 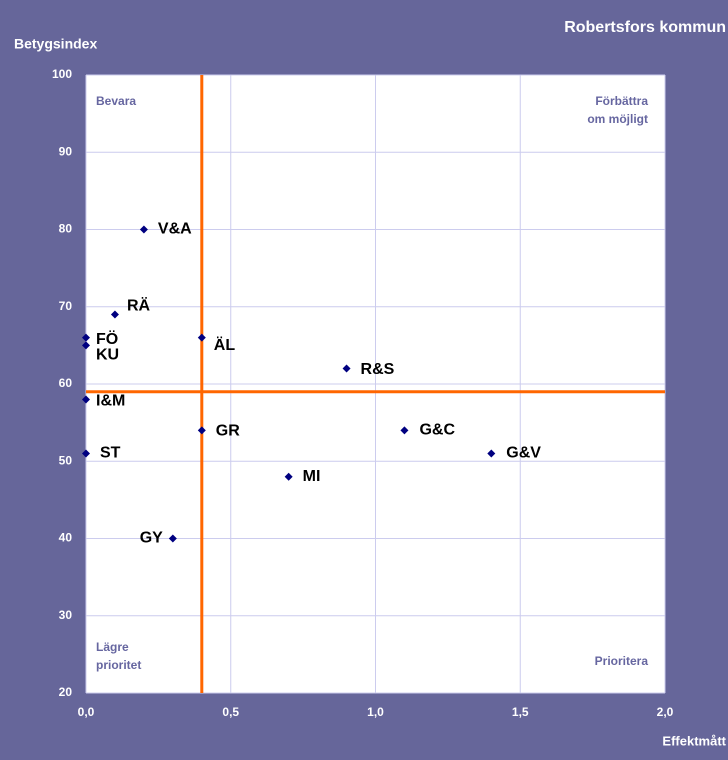 What do you see at coordinates (66, 383) in the screenshot?
I see `y-tick-label: 60` at bounding box center [66, 383].